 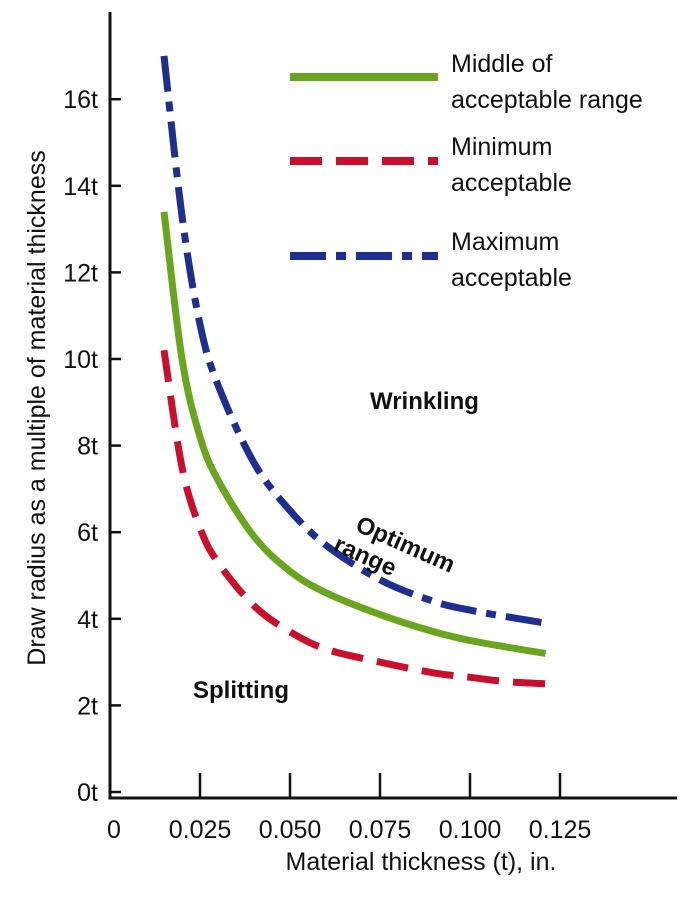 What do you see at coordinates (114, 830) in the screenshot?
I see `x-tick-label: 0` at bounding box center [114, 830].